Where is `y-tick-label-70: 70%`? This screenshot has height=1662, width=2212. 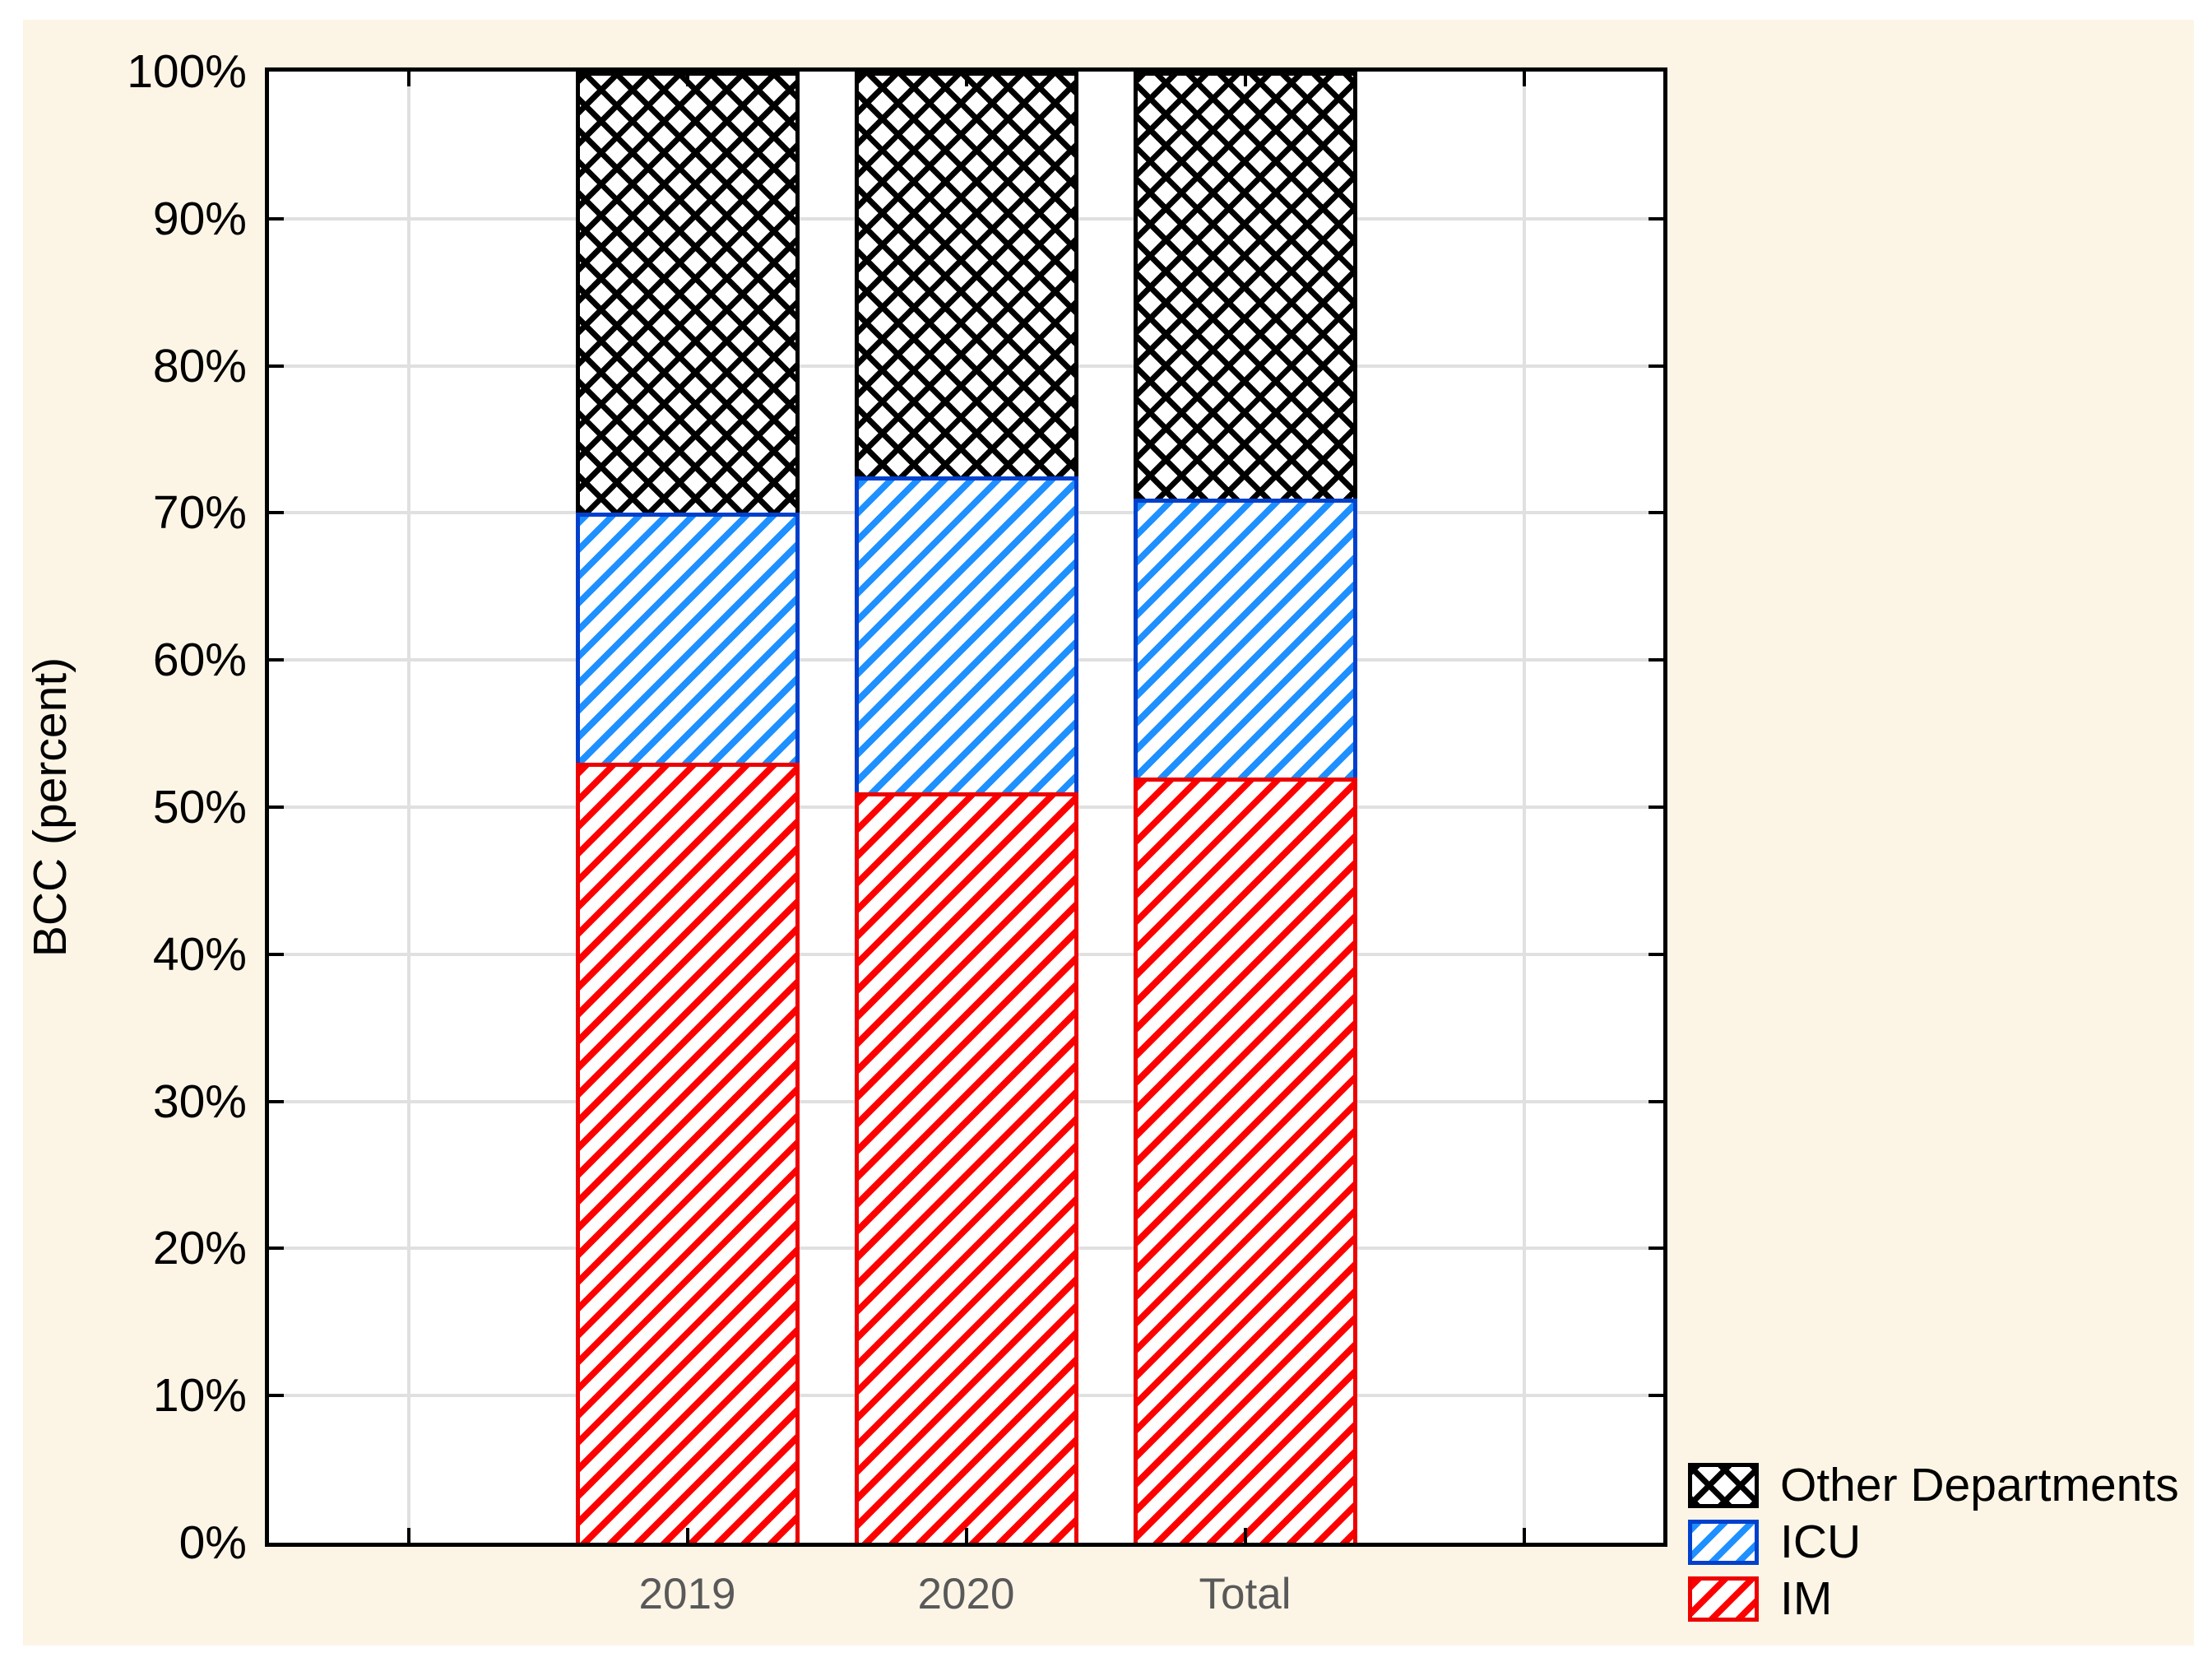
y-tick-label-70: 70% is located at coordinates (200, 513).